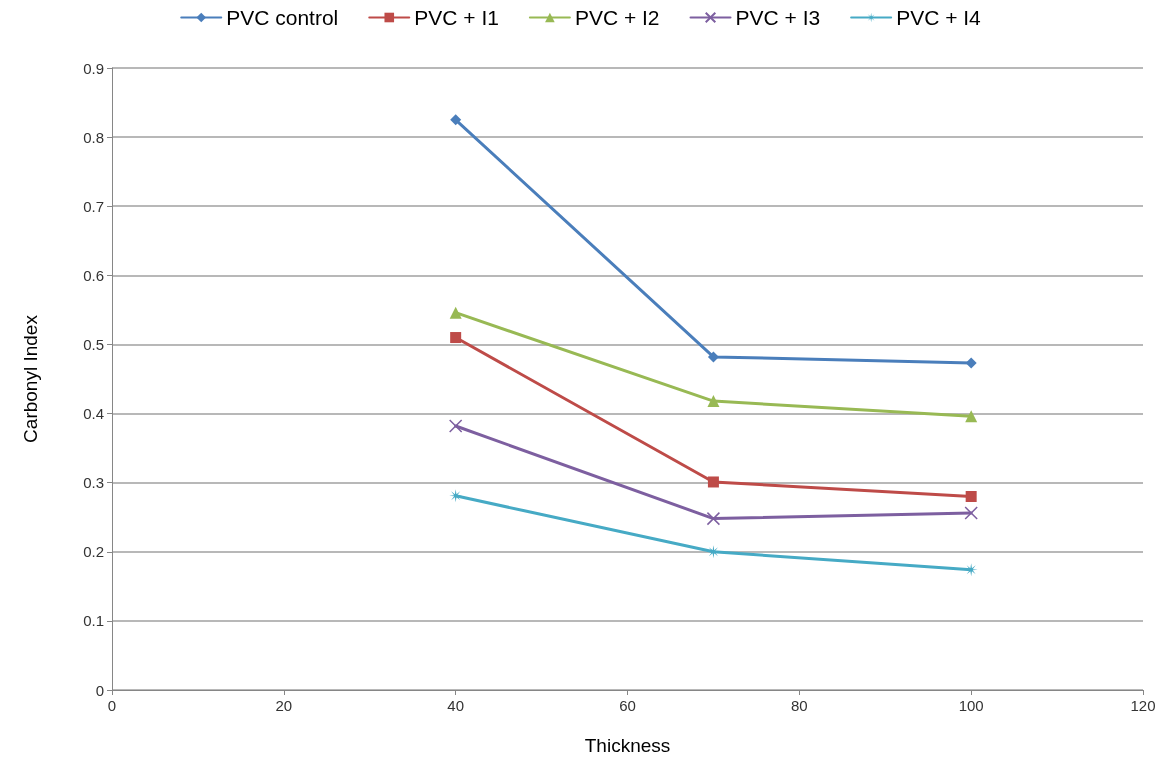 Image resolution: width=1161 pixels, height=760 pixels. What do you see at coordinates (627, 745) in the screenshot?
I see `x-axis-title: Thickness` at bounding box center [627, 745].